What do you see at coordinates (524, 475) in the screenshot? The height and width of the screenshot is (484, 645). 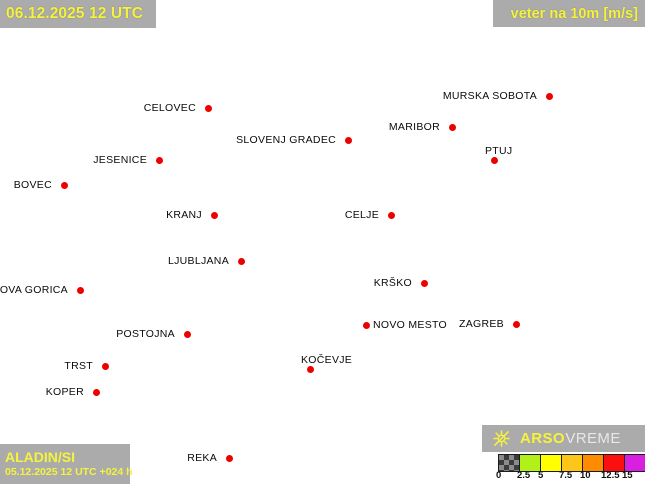 I see `legend-tick-2-5: 2.5` at bounding box center [524, 475].